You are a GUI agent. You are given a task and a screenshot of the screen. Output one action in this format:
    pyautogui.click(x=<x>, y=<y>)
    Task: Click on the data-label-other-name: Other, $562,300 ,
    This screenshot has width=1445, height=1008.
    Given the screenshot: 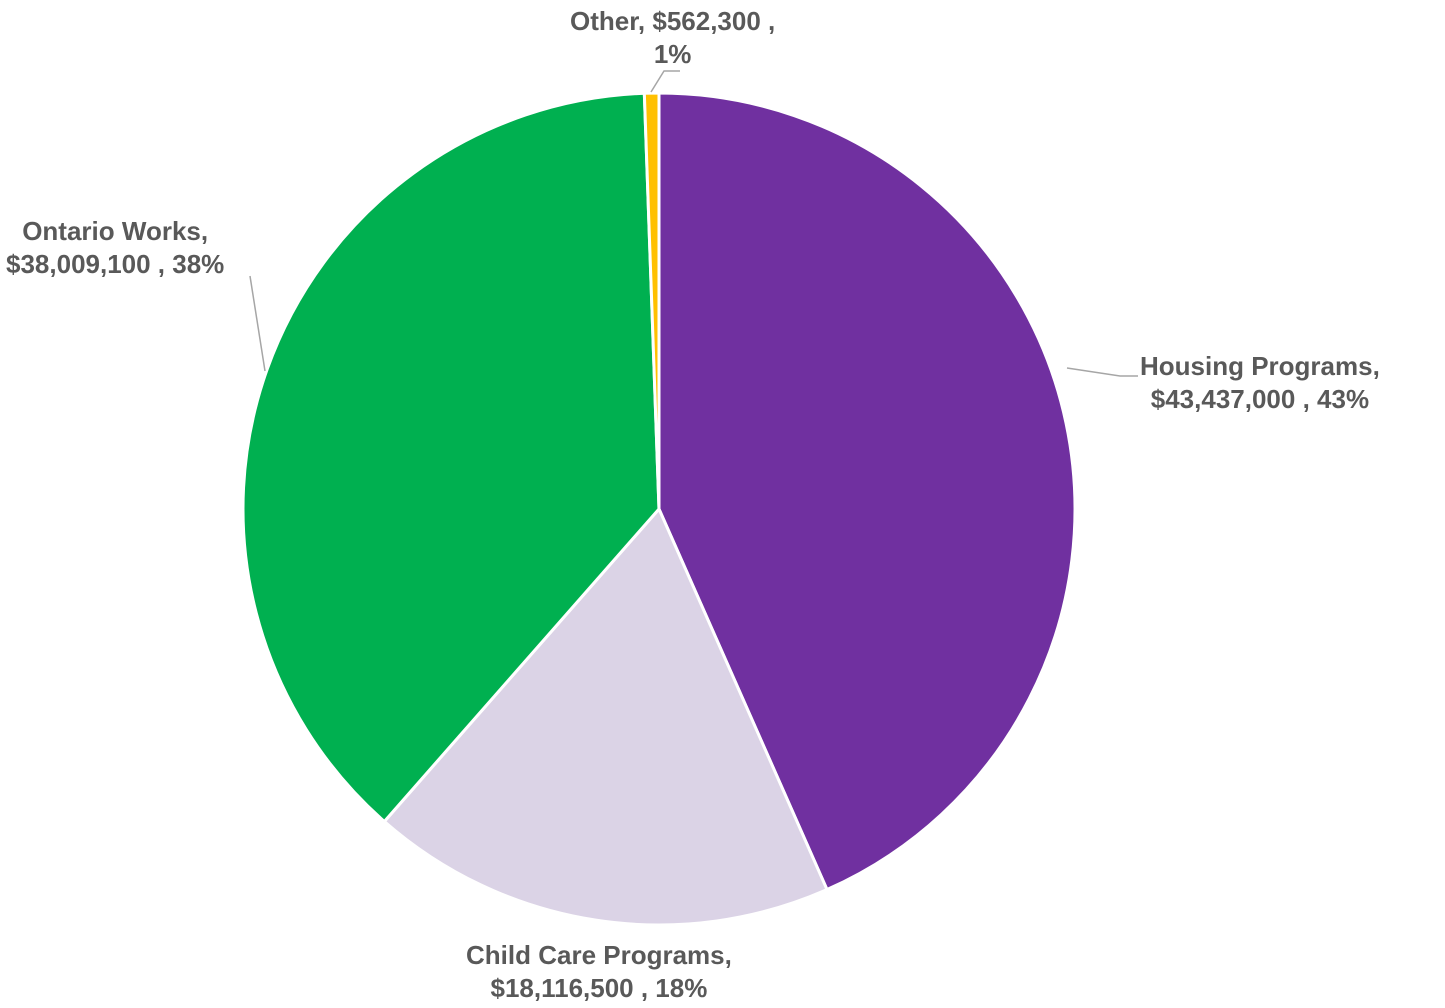 What is the action you would take?
    pyautogui.click(x=673, y=21)
    